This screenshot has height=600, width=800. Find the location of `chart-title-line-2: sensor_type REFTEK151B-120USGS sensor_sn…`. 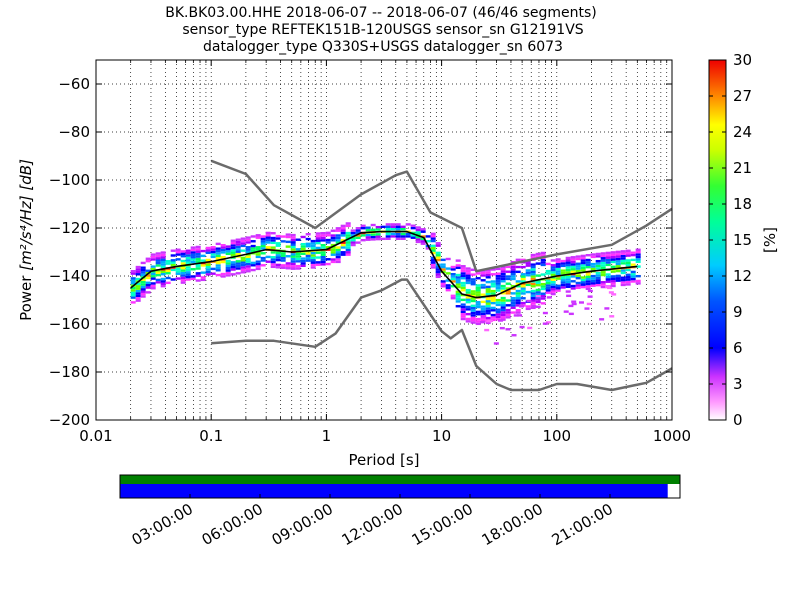

chart-title-line-2: sensor_type REFTEK151B-120USGS sensor_sn… is located at coordinates (382, 30).